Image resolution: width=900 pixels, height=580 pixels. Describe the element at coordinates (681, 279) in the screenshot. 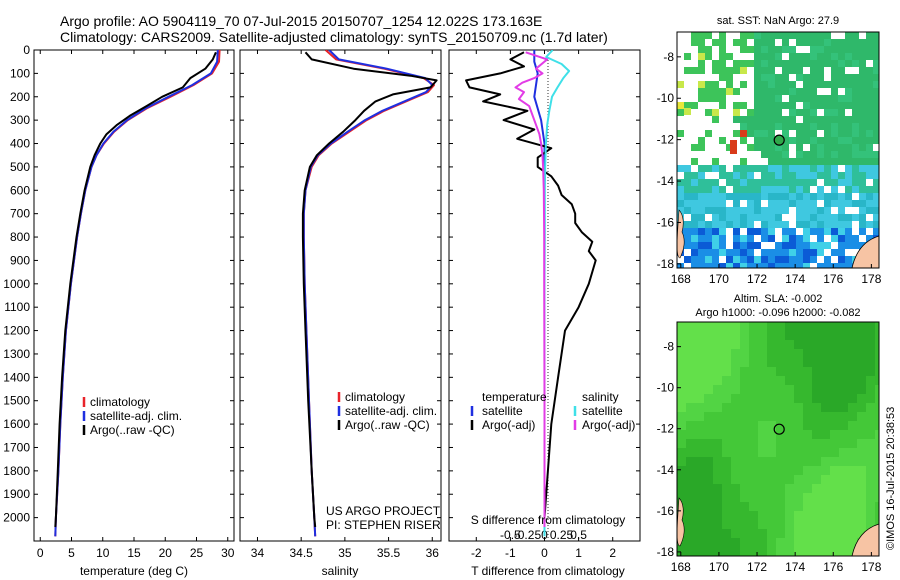

I see `map-x-tick-label: 168` at that location.